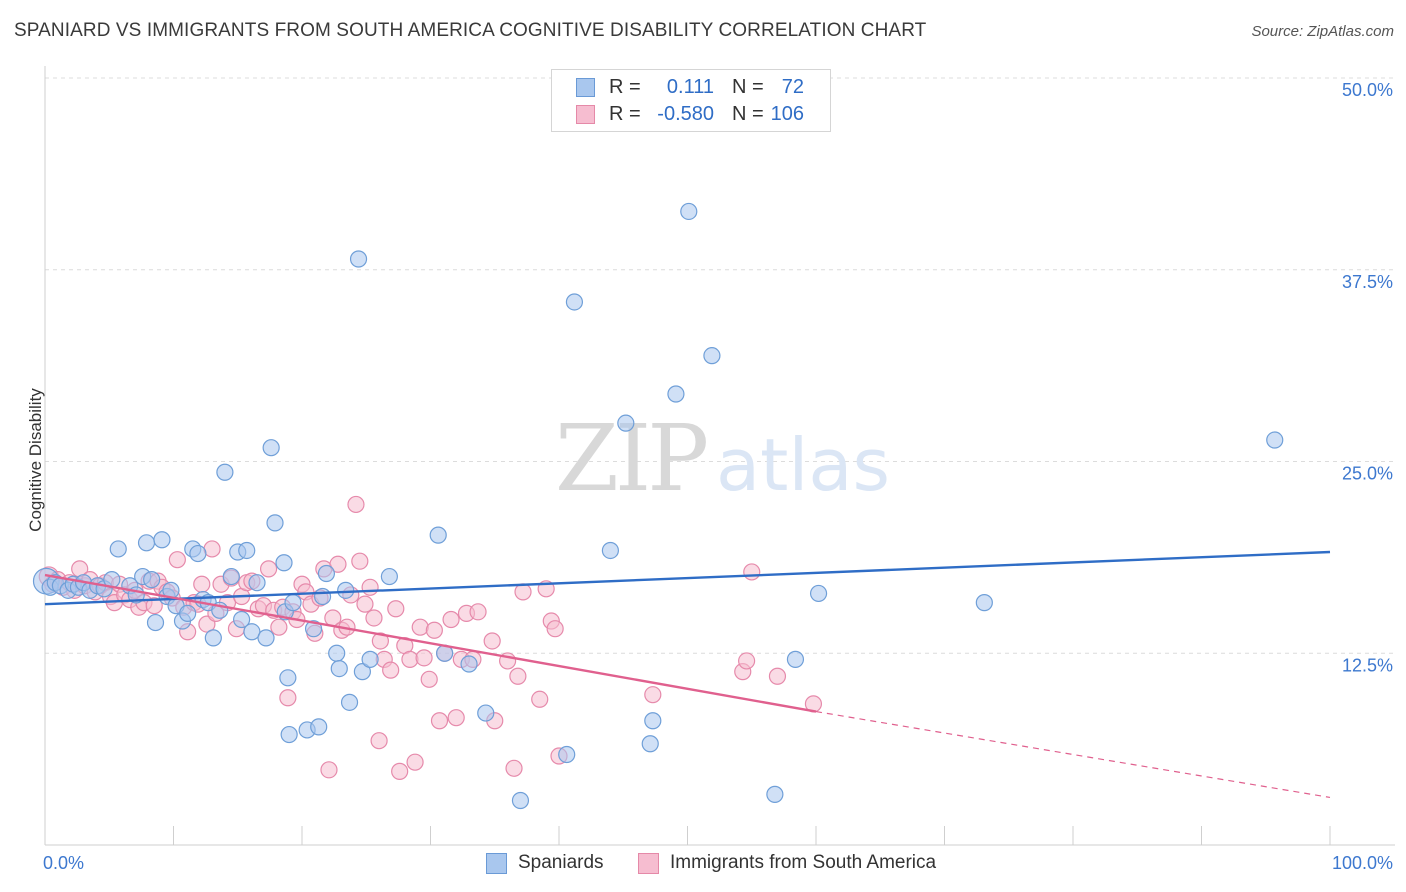 The width and height of the screenshot is (1406, 892). Describe the element at coordinates (1367, 474) in the screenshot. I see `y-tick-label: 25.0%` at that location.